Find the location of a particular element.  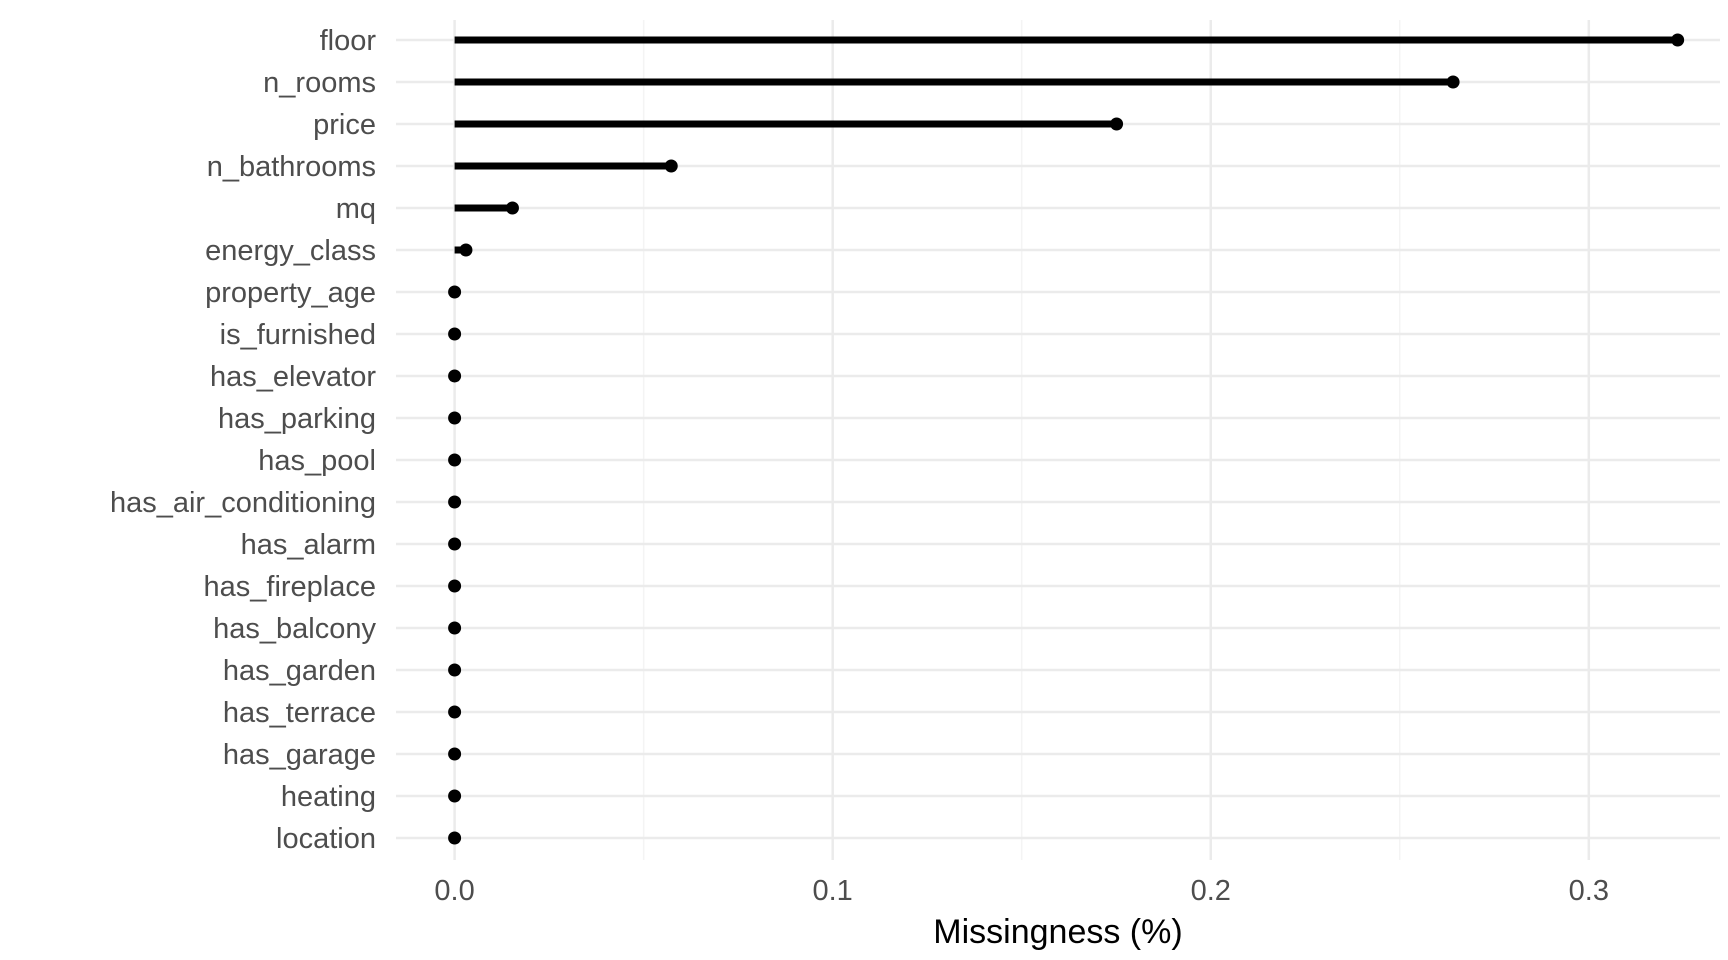

y-tick-label-has_air_conditioning: has_air_conditioning is located at coordinates (243, 503).